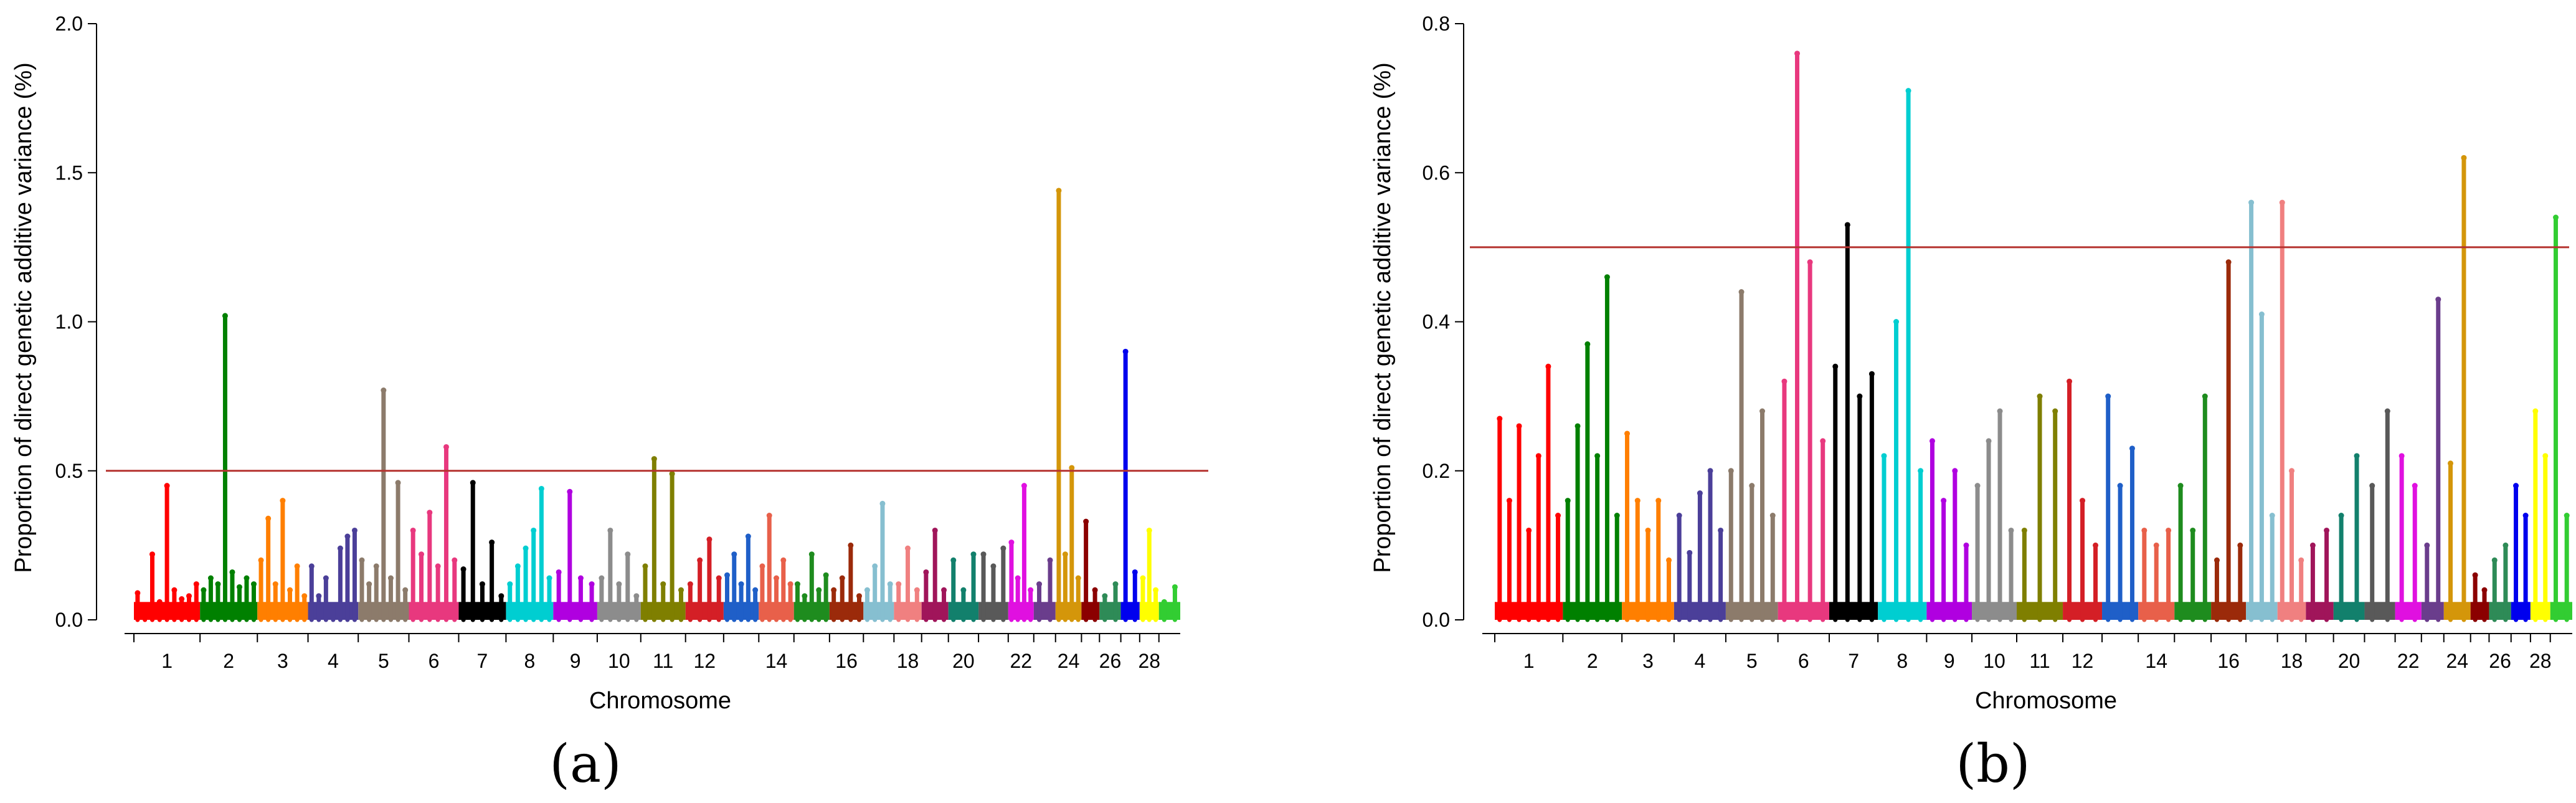 Image resolution: width=2576 pixels, height=803 pixels. I want to click on chromosome-7-series, so click(482, 551).